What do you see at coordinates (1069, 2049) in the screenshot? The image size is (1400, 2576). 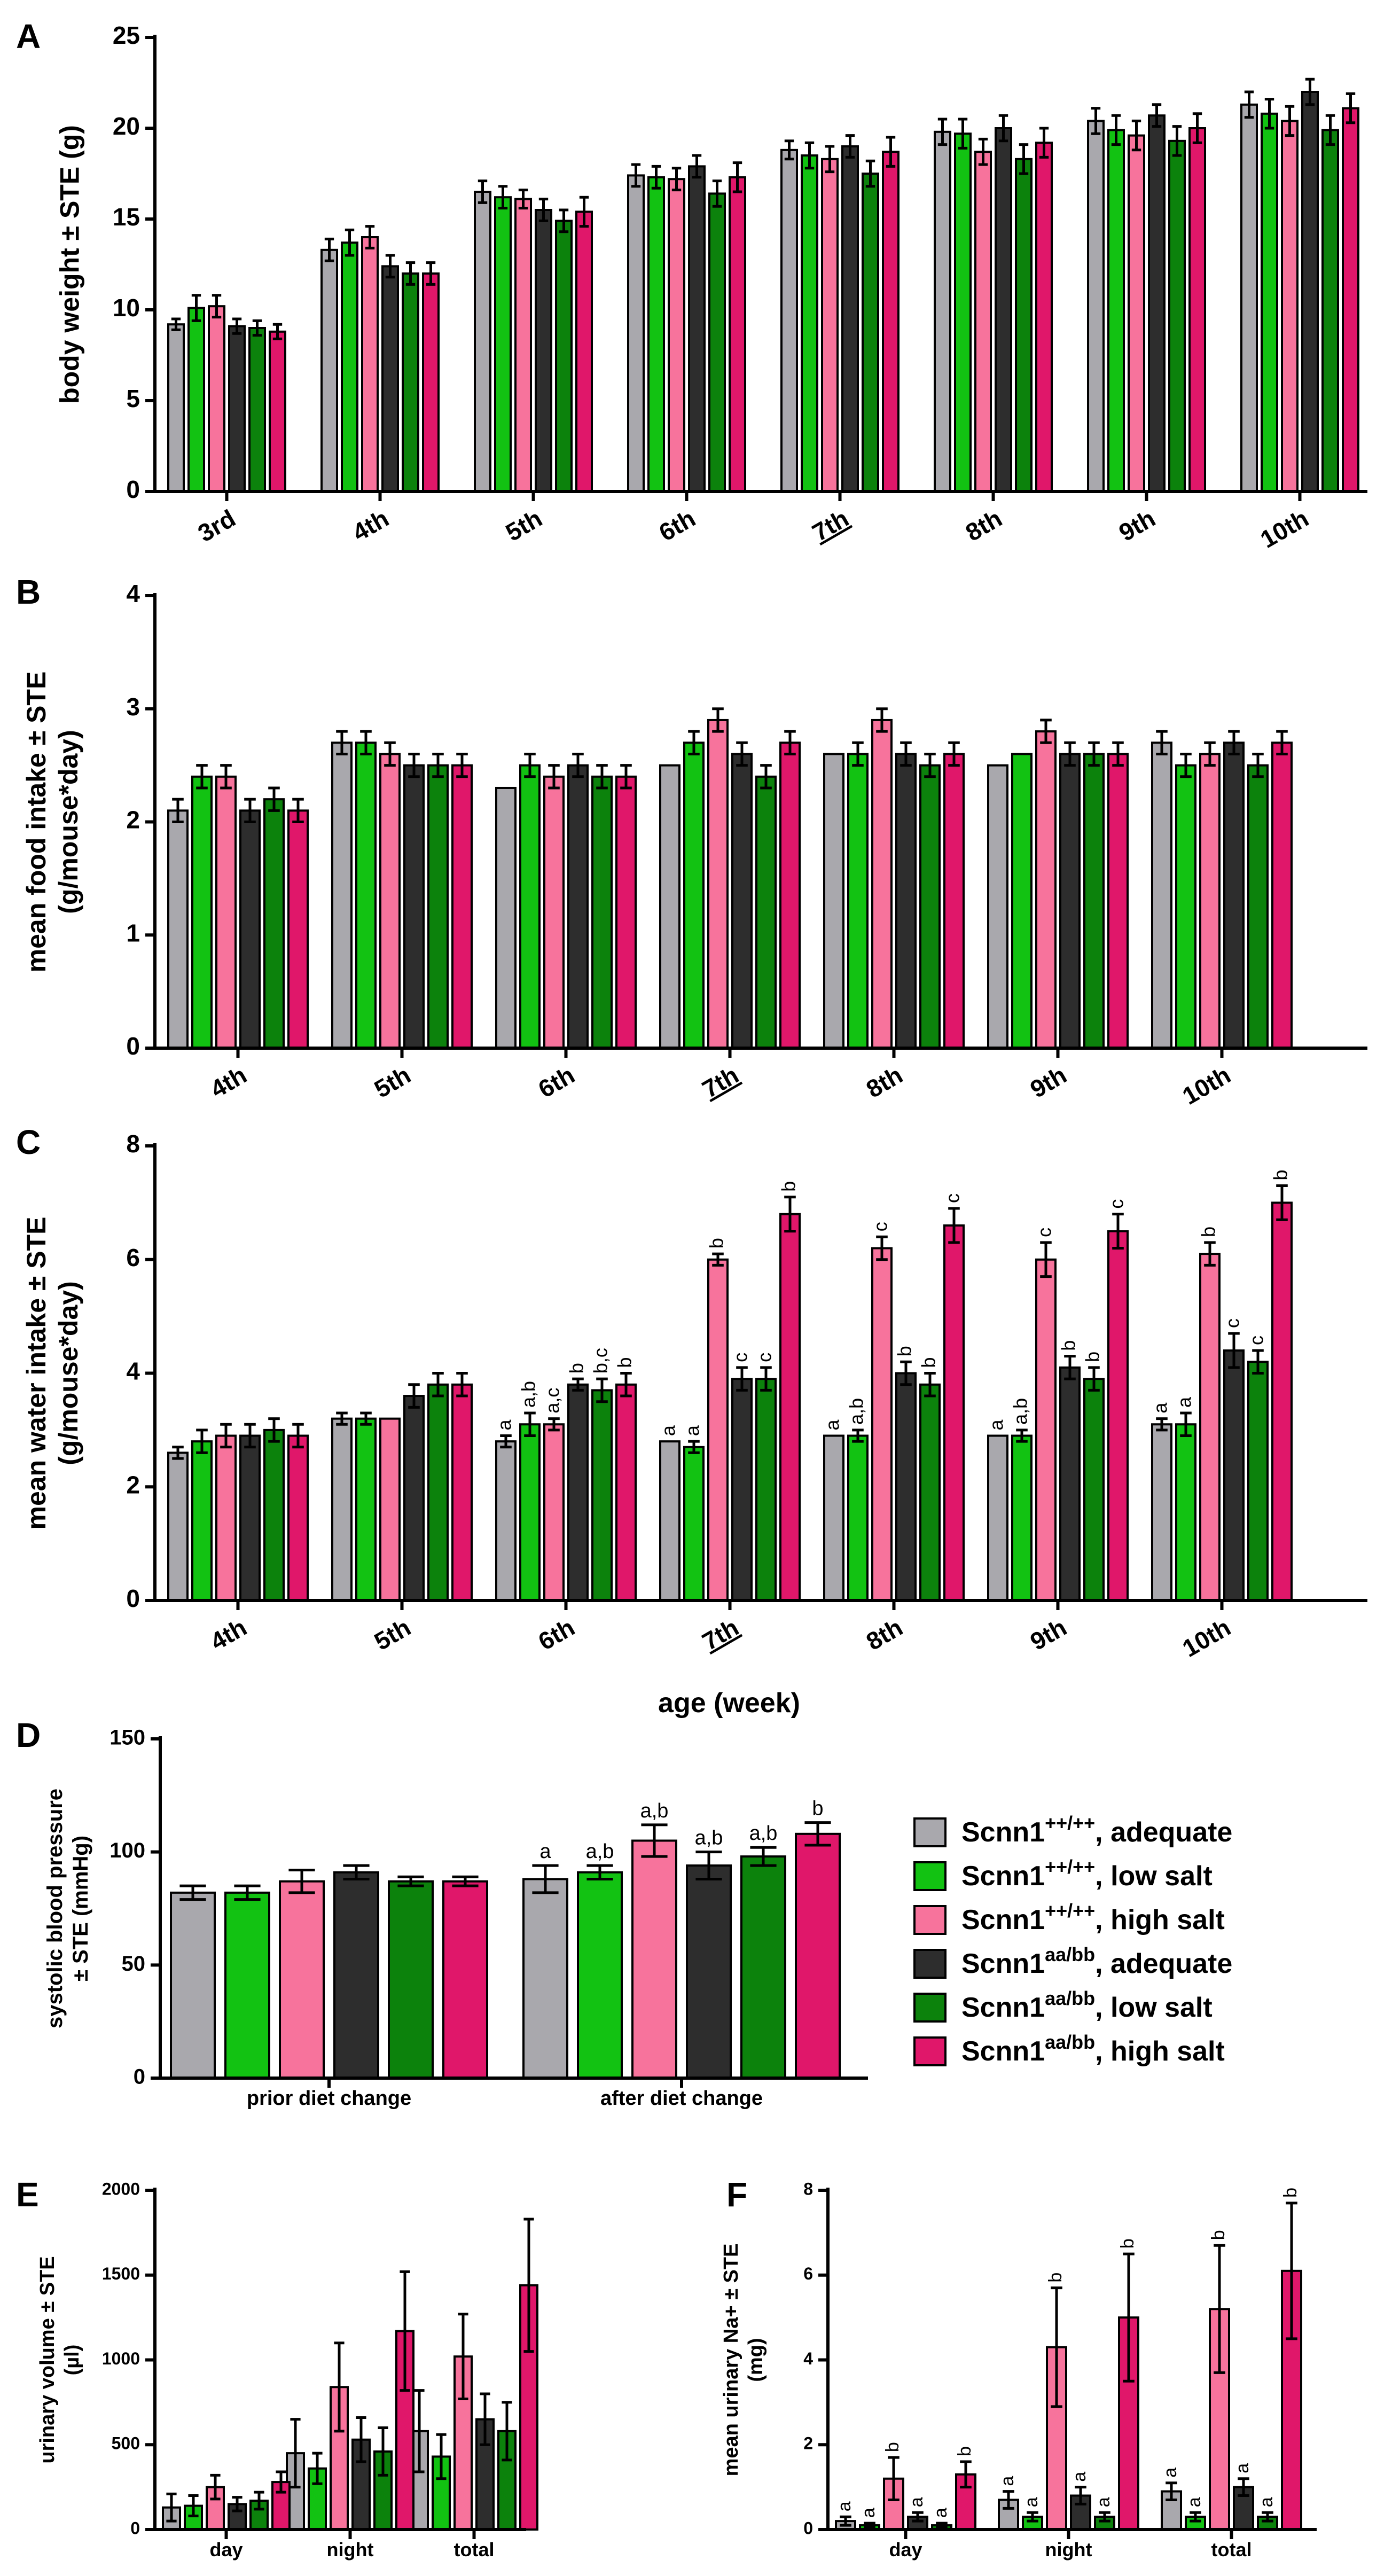 I see `legend-item: Scnn1aa/bb, high salt` at bounding box center [1069, 2049].